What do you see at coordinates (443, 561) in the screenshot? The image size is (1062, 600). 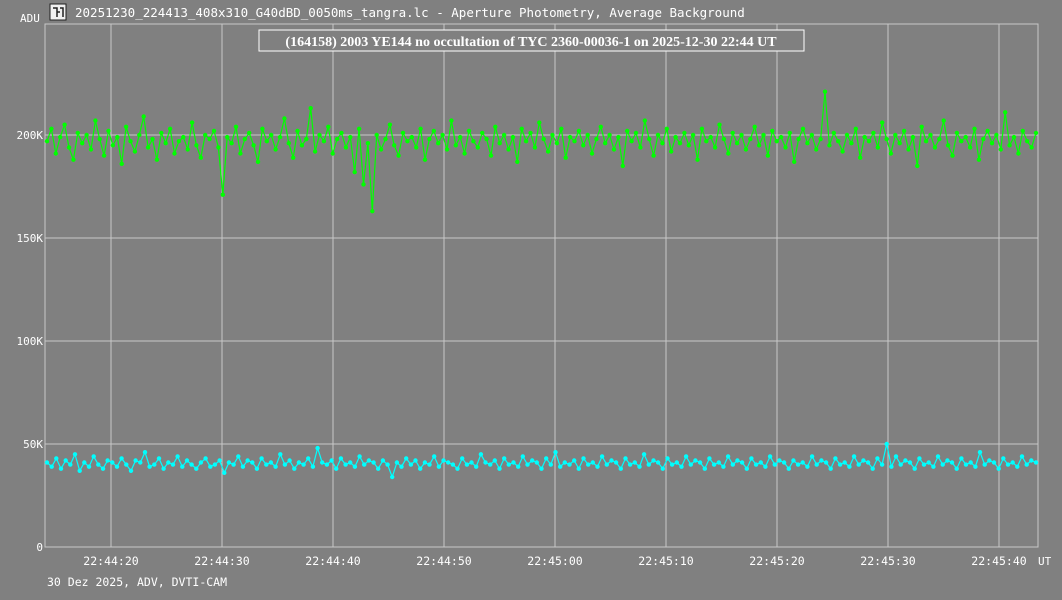 I see `x-tick-label: 22:44:50` at bounding box center [443, 561].